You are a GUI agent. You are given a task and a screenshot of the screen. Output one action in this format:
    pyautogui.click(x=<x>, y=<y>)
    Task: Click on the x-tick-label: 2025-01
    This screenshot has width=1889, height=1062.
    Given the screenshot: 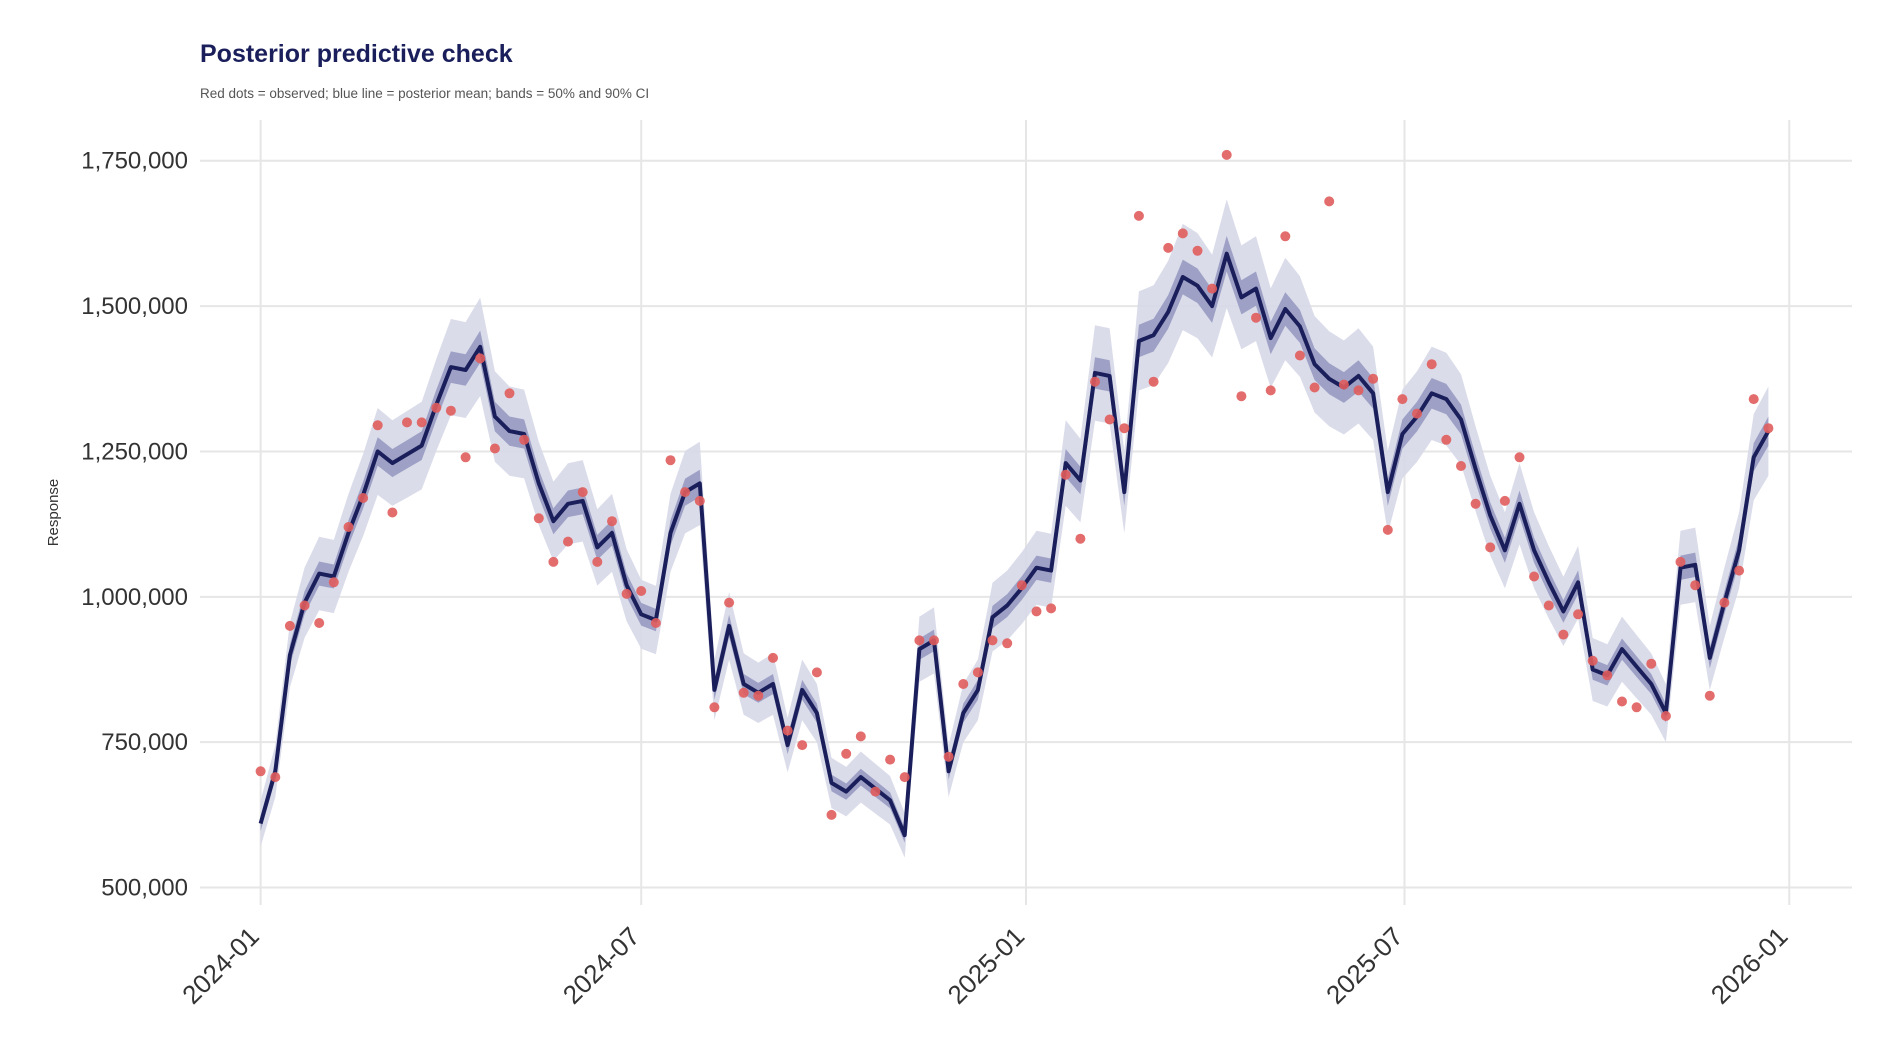 What is the action you would take?
    pyautogui.click(x=986, y=965)
    